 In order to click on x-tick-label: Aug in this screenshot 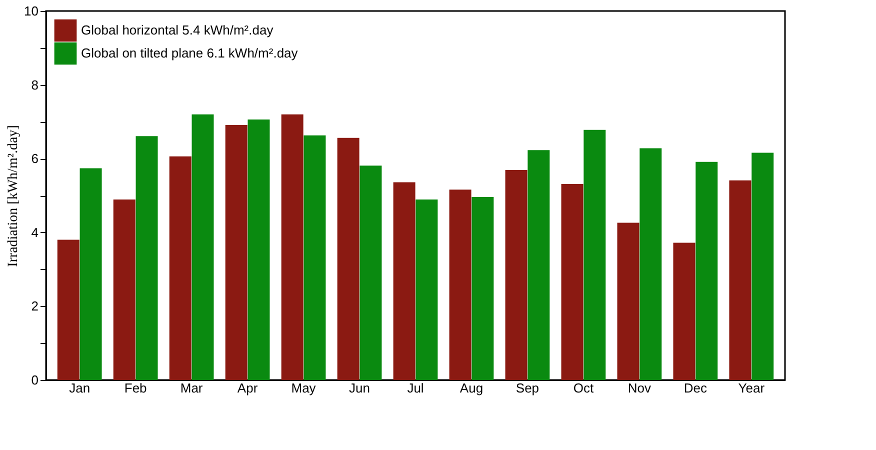, I will do `click(472, 388)`.